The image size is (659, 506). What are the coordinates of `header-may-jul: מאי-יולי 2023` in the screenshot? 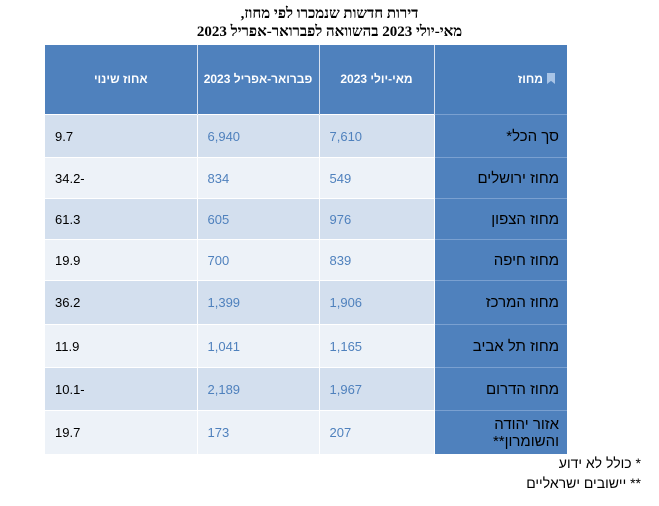 It's located at (377, 80).